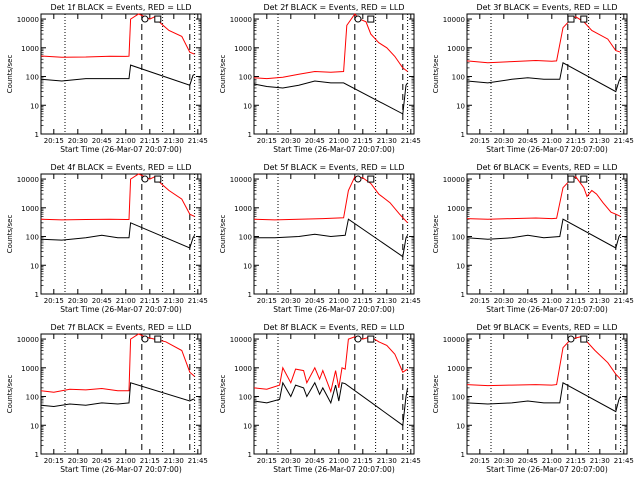 This screenshot has height=480, width=640. Describe the element at coordinates (333, 7) in the screenshot. I see `chart-title: Det 2f BLACK = Events, RED = LLD` at that location.